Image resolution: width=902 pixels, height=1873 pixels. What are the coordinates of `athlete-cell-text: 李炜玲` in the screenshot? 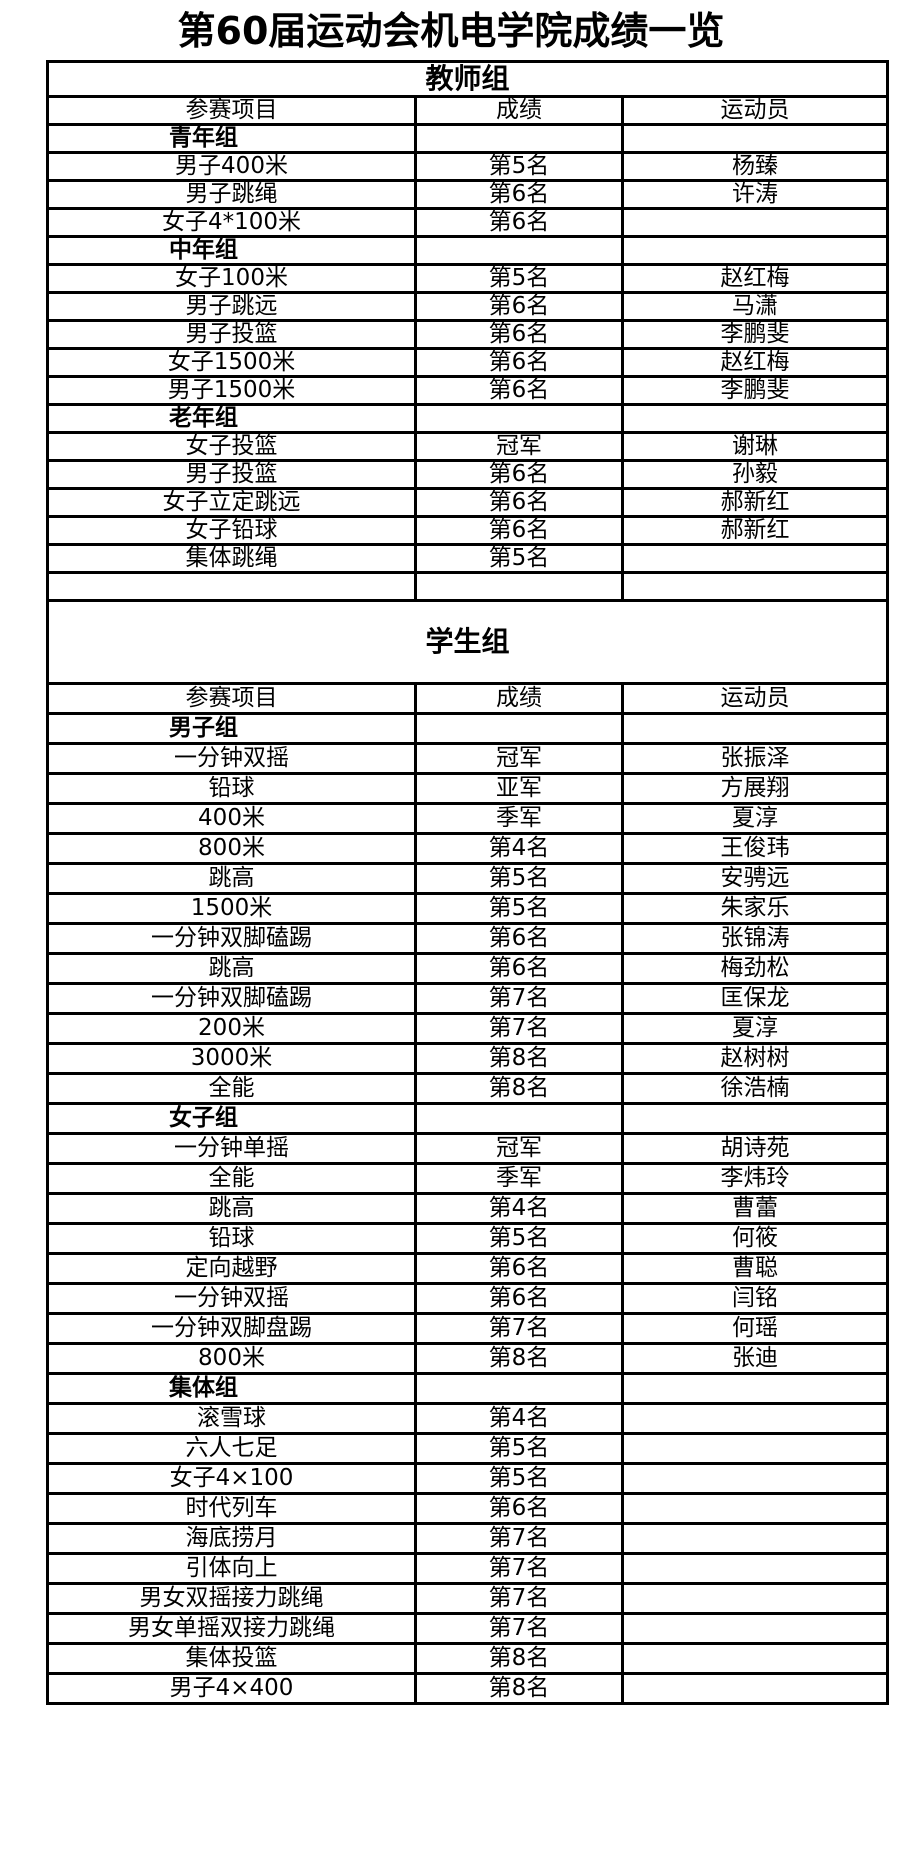 It's located at (755, 1178).